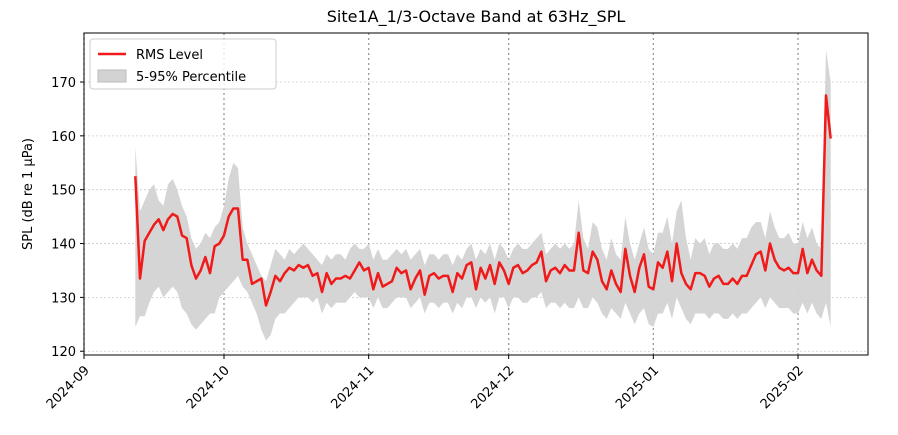 The image size is (898, 435). Describe the element at coordinates (208, 387) in the screenshot. I see `x-tick-label: 2024-10` at that location.